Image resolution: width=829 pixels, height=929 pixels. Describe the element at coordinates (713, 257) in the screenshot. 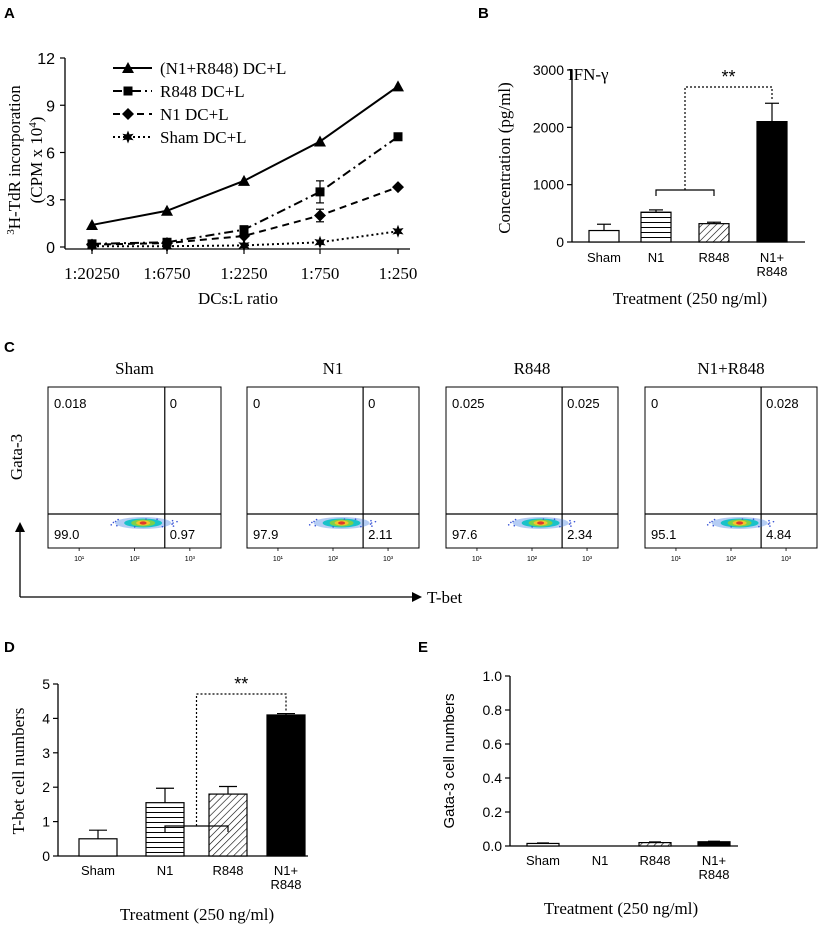

I see `chart-b-category-label-2: R848` at that location.